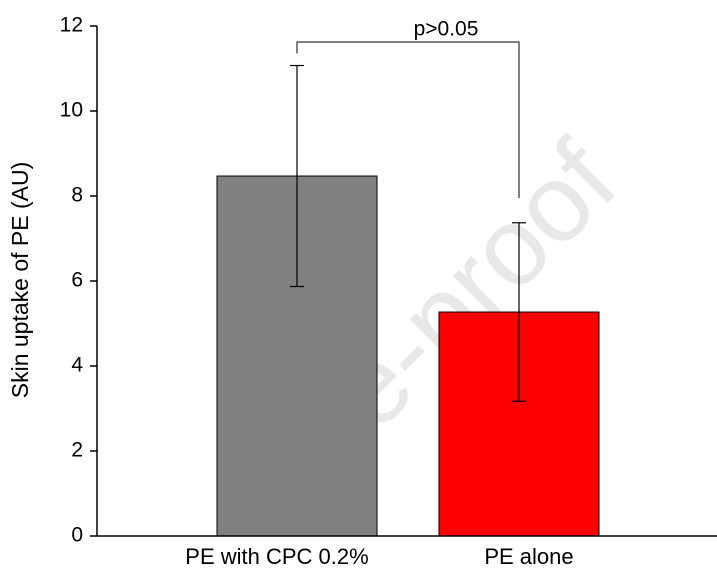 Image resolution: width=717 pixels, height=570 pixels. Describe the element at coordinates (276, 556) in the screenshot. I see `x-tick-label: PE with CPC 0.2%` at that location.